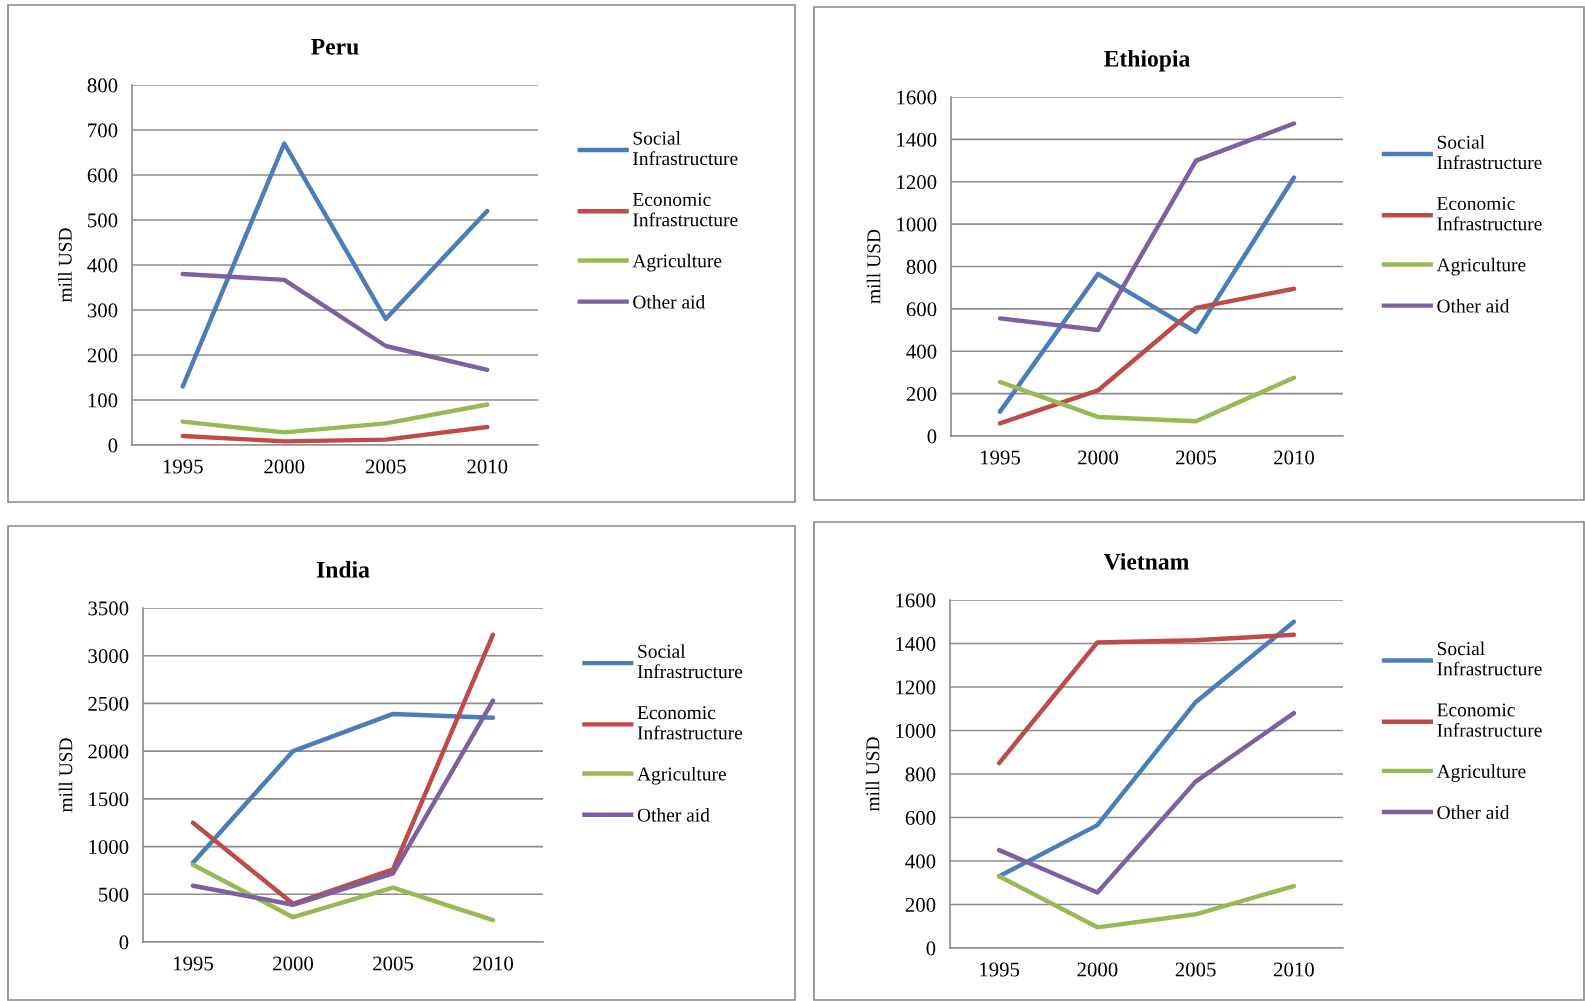 This screenshot has width=1585, height=1001. Describe the element at coordinates (109, 799) in the screenshot. I see `y-tick-label: 1500` at that location.